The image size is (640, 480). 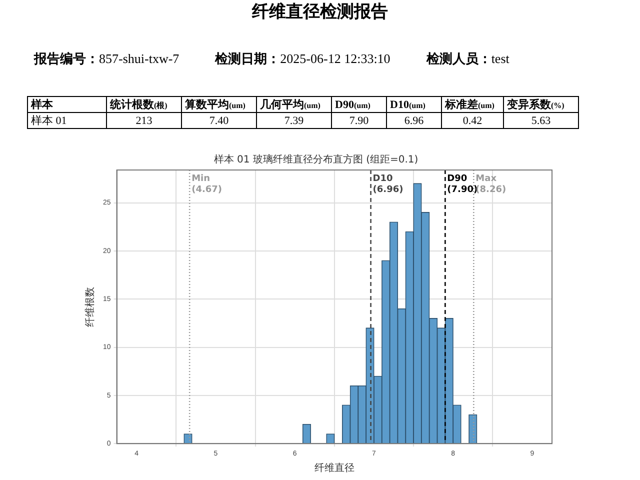 I want to click on ref-line-label: Max (8.26), so click(x=491, y=184).